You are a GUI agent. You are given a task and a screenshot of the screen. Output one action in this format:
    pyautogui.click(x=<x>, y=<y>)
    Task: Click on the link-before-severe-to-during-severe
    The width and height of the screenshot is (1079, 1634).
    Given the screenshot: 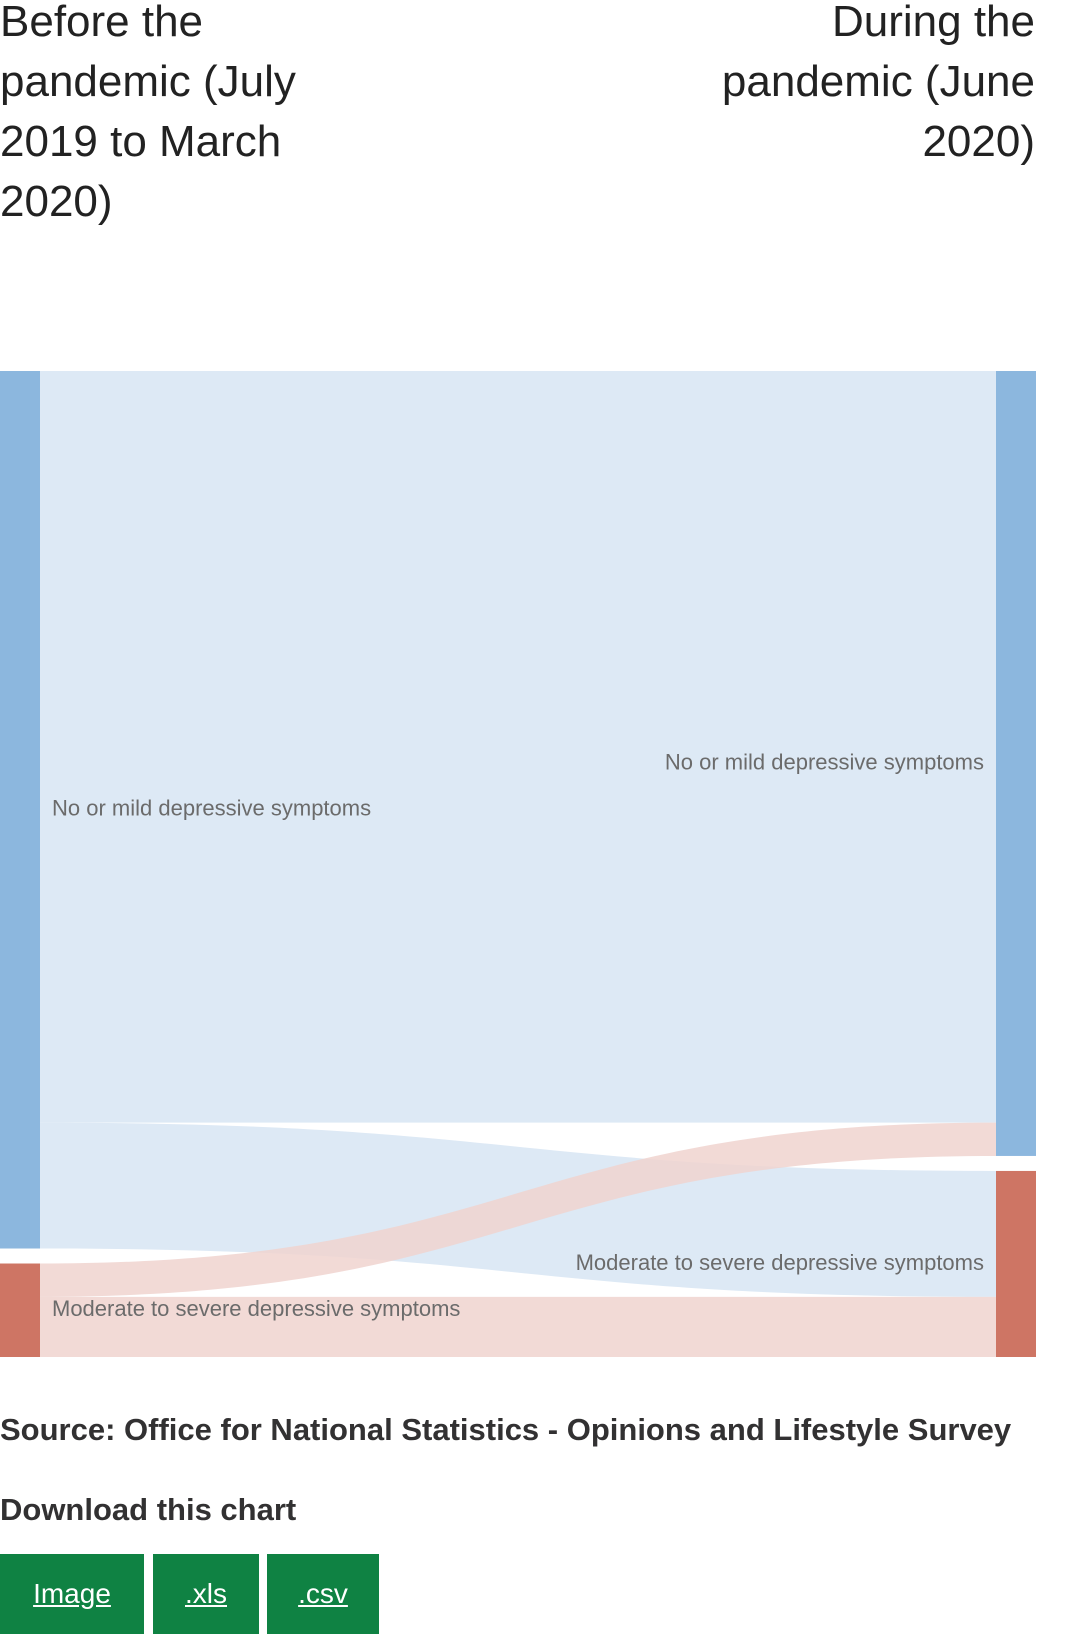 What is the action you would take?
    pyautogui.click(x=518, y=1326)
    